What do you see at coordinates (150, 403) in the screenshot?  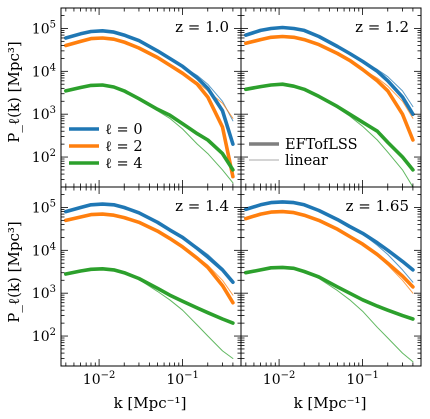 I see `x-axis-title-left: k [Mpc⁻¹]` at bounding box center [150, 403].